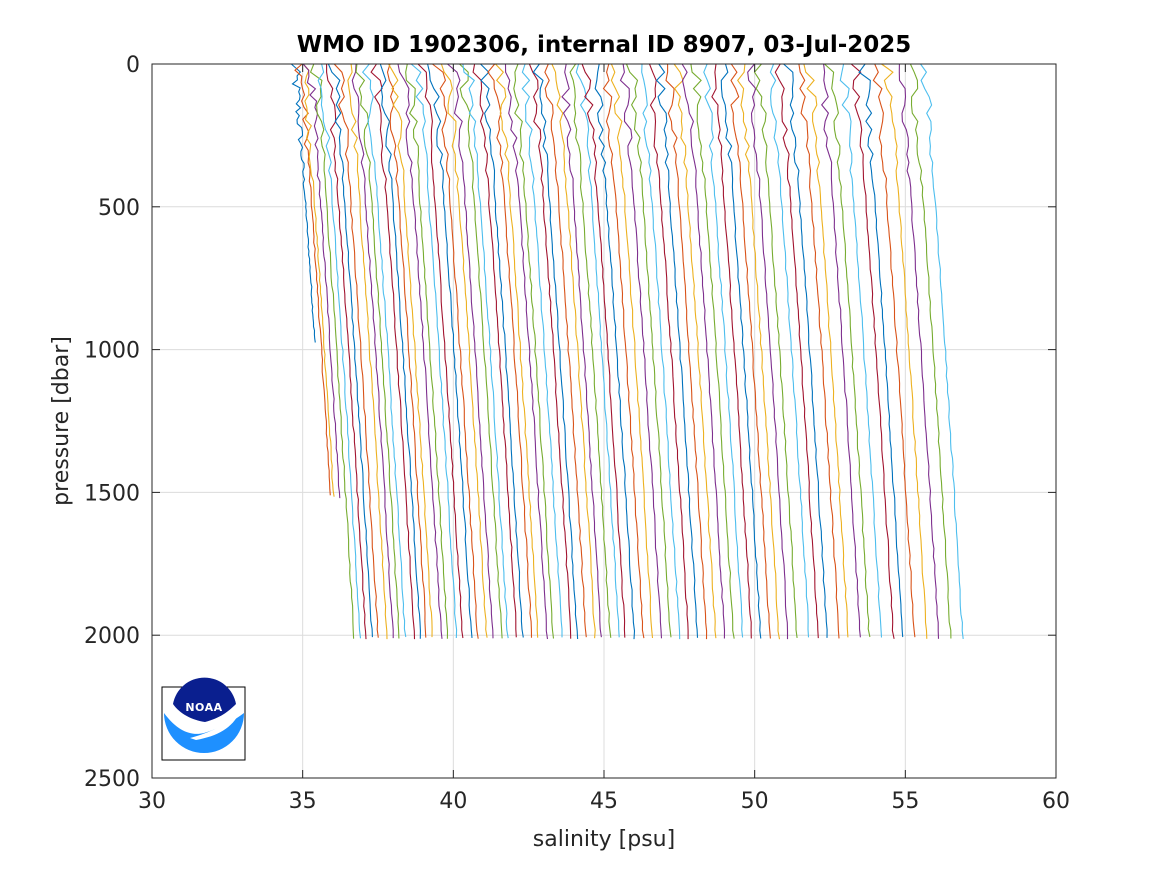  I want to click on x-tick-label: 35, so click(303, 801).